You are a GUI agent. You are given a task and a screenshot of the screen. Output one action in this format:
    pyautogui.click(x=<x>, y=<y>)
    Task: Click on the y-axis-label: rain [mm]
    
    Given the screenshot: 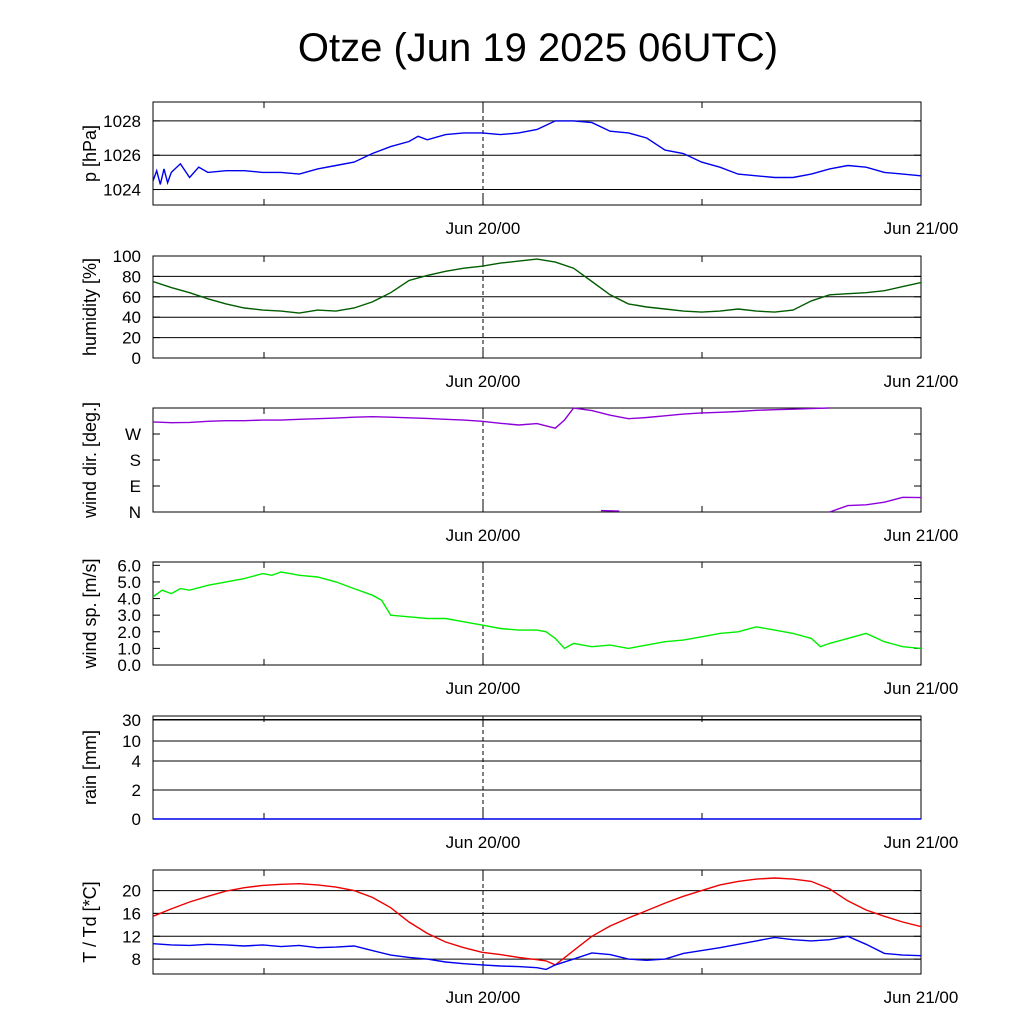 What is the action you would take?
    pyautogui.click(x=90, y=767)
    